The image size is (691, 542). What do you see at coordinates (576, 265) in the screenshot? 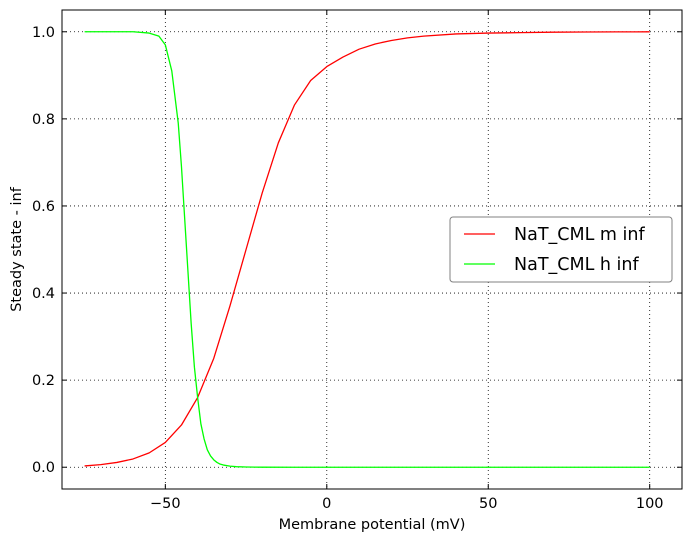
I see `legend-label-h-inf: NaT_CML h inf` at bounding box center [576, 265].